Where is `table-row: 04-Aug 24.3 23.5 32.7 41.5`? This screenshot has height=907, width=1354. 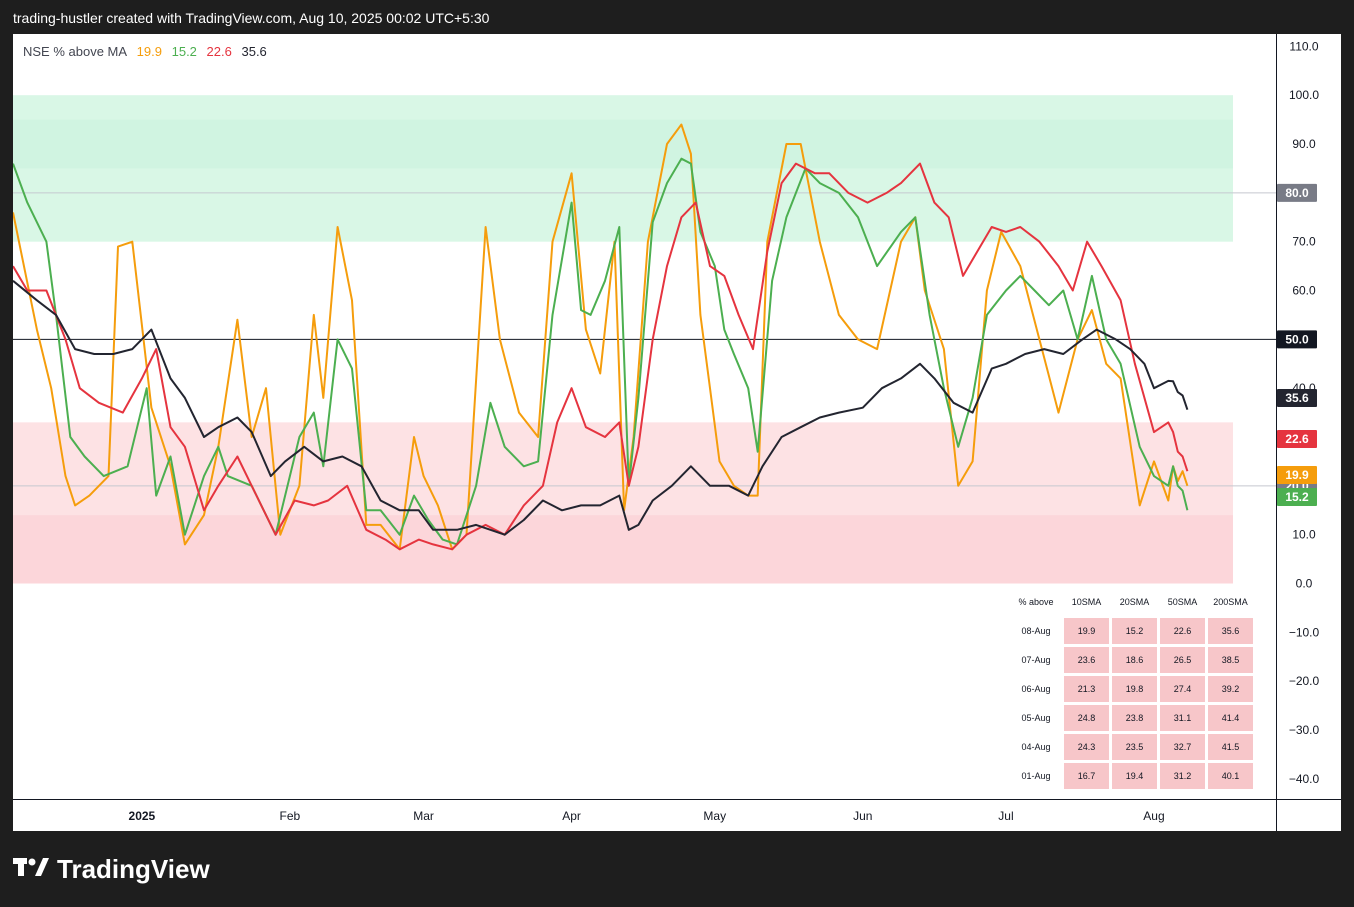 table-row: 04-Aug 24.3 23.5 32.7 41.5 is located at coordinates (1132, 747).